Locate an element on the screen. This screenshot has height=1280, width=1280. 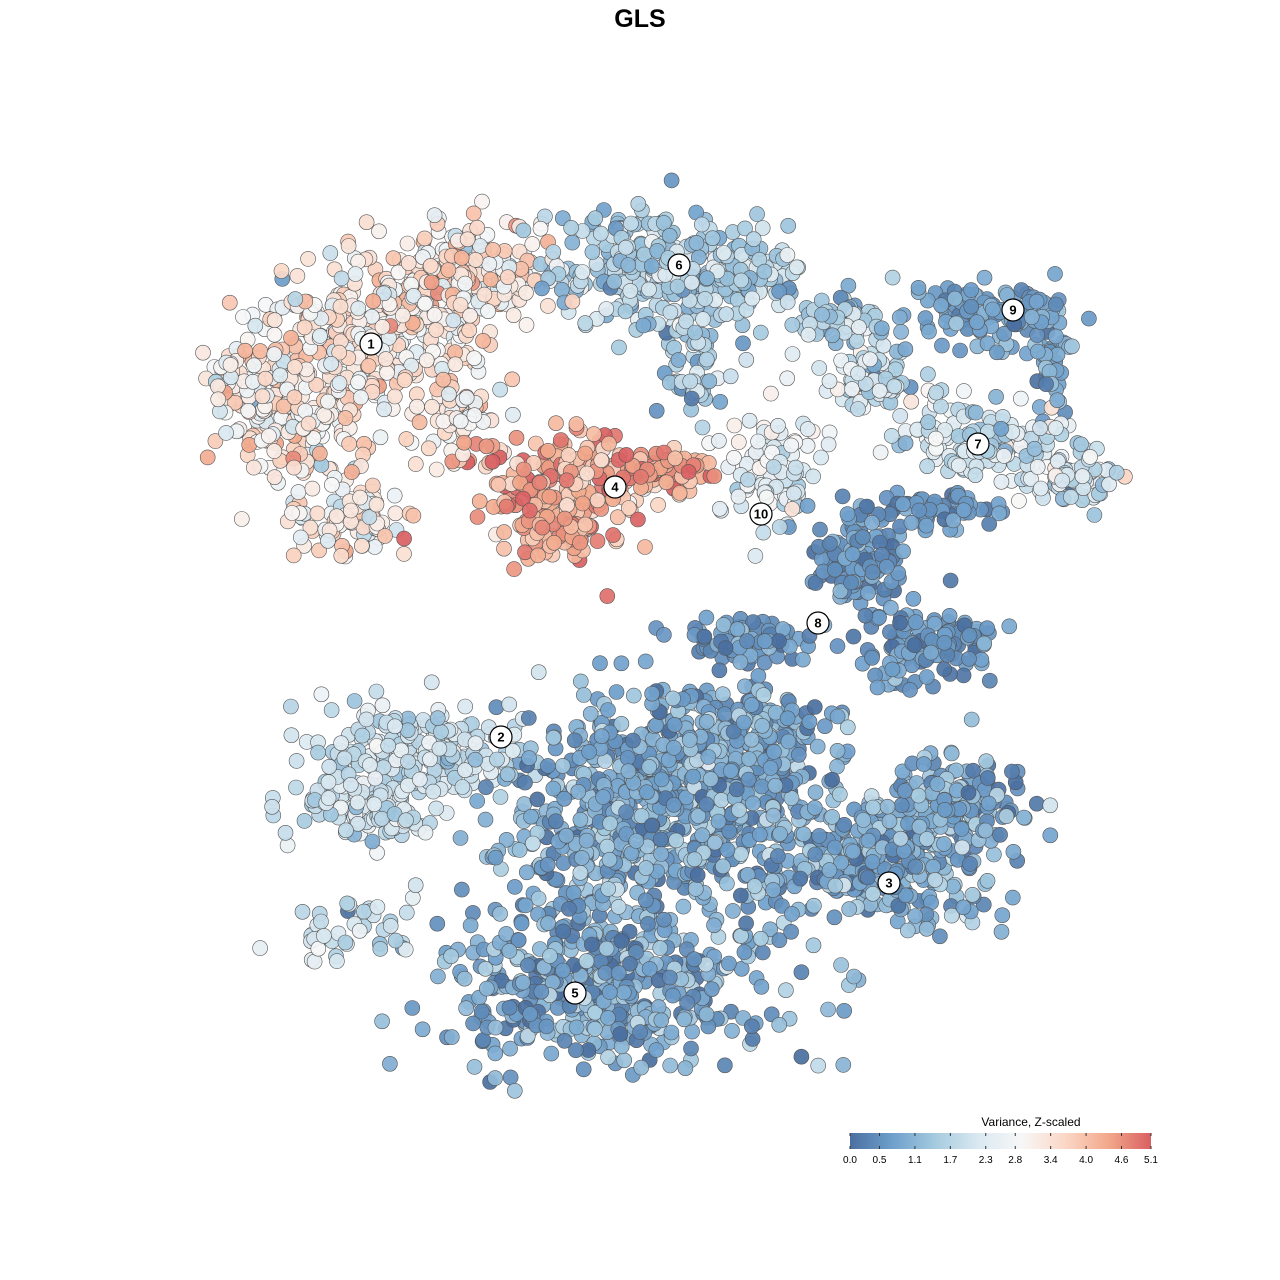
cluster-label-text: 4 is located at coordinates (615, 487).